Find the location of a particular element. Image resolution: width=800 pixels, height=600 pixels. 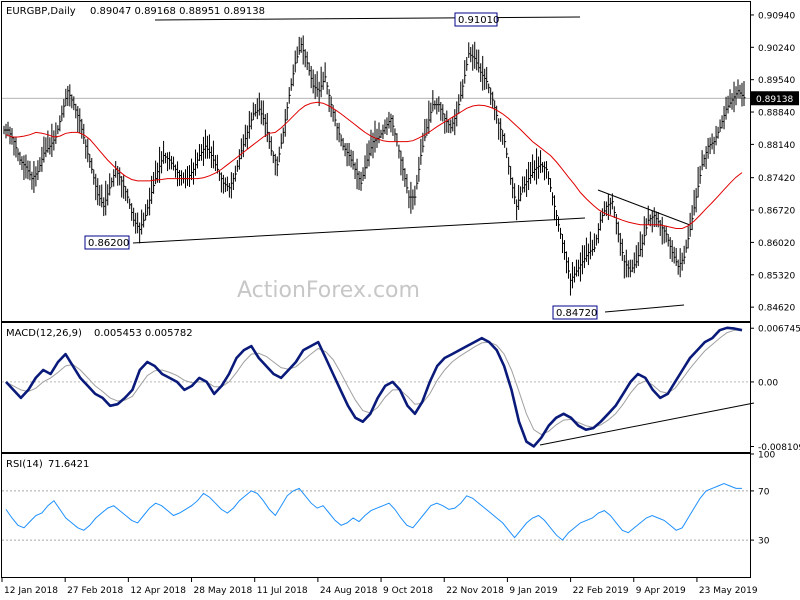

x-tick-label: 9 Oct 2018 is located at coordinates (408, 591).